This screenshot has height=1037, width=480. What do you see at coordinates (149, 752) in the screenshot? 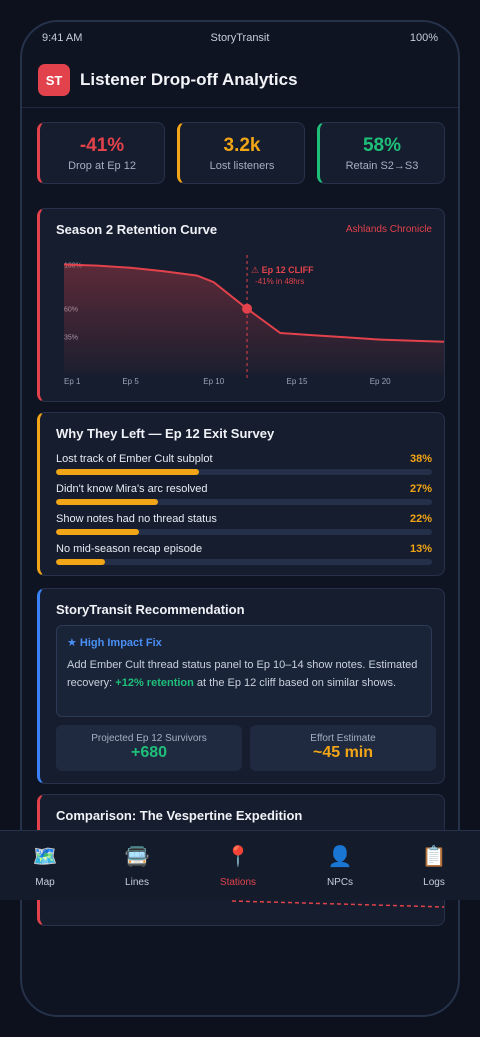
I see `metric-value: +680` at bounding box center [149, 752].